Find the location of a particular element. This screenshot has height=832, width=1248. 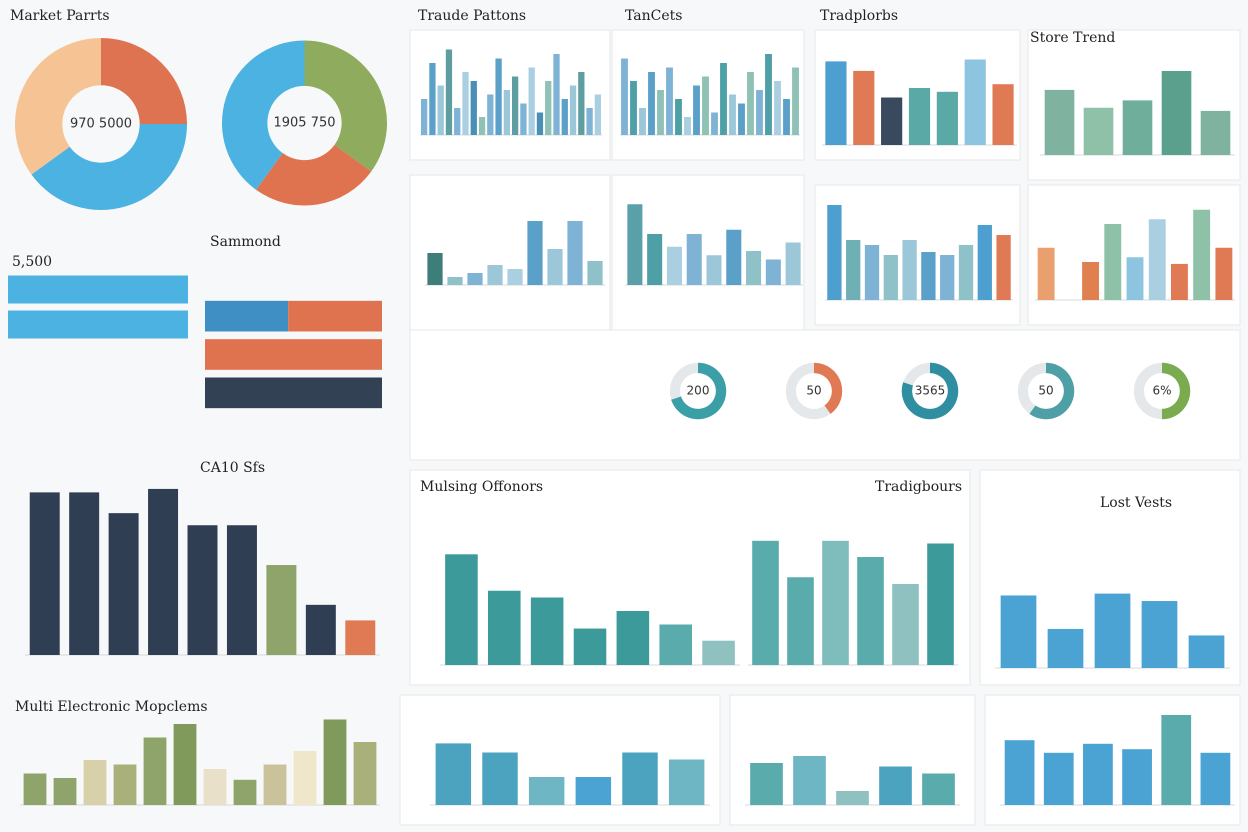

chart-title: CA10 Sfs is located at coordinates (232, 468).